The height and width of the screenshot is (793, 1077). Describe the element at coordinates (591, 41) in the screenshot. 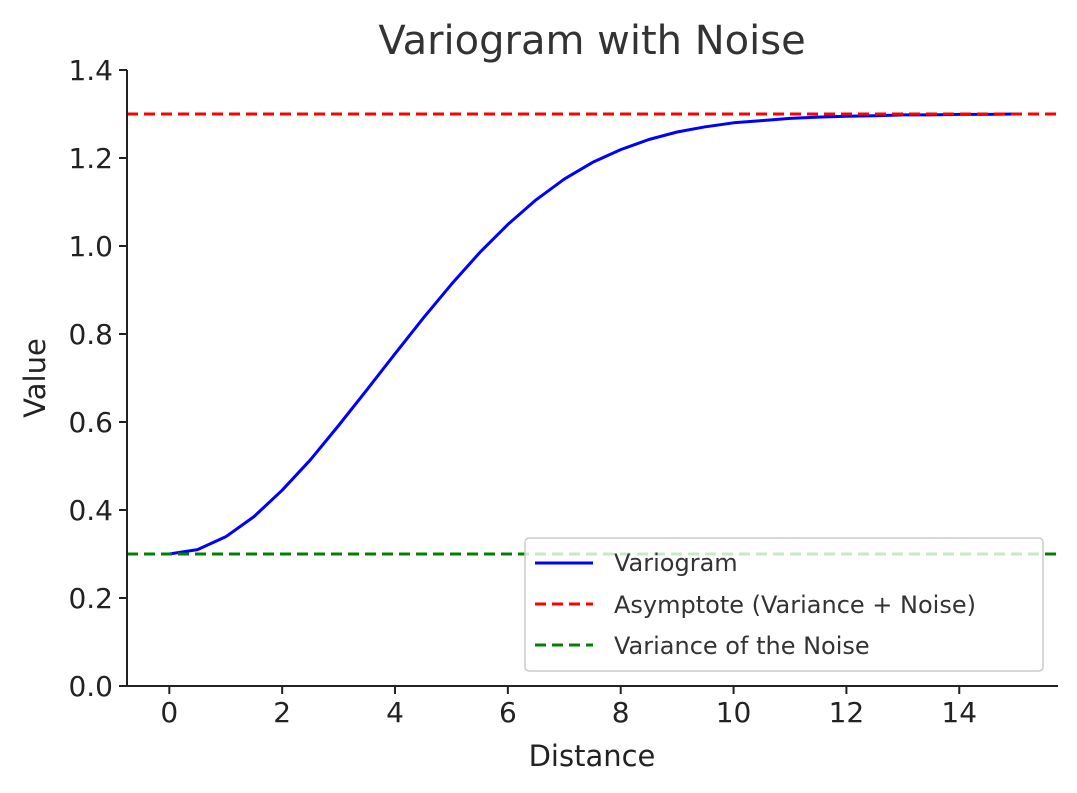

I see `chart-title: Variogram with Noise` at that location.